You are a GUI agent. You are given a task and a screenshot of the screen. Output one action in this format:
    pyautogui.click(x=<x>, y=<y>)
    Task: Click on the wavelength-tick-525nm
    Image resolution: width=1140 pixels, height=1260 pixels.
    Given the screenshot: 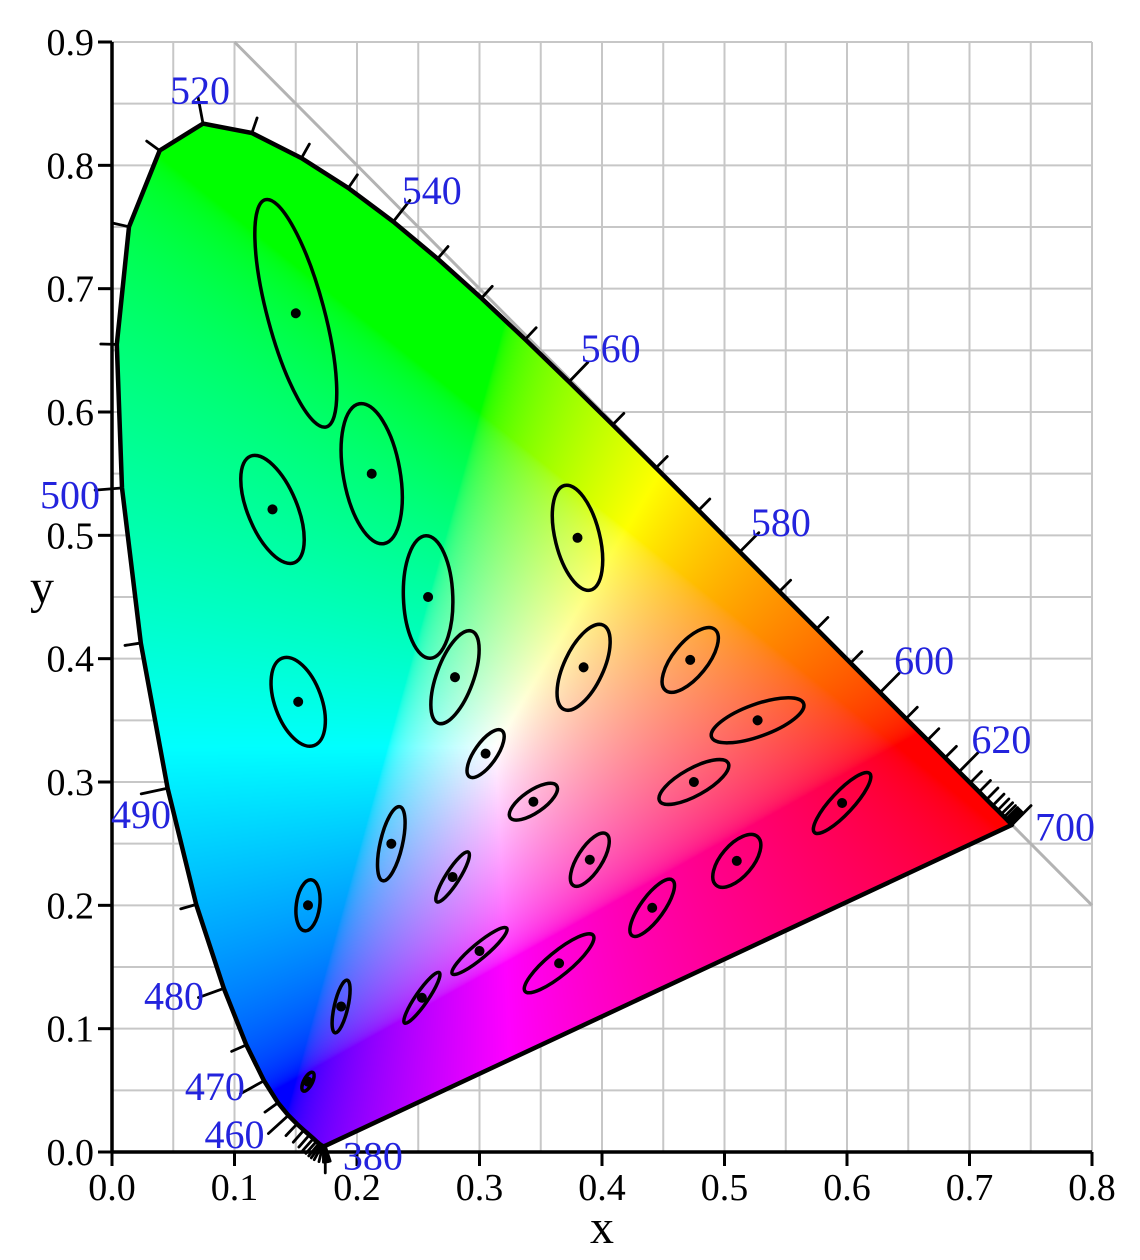 What is the action you would take?
    pyautogui.click(x=255, y=124)
    